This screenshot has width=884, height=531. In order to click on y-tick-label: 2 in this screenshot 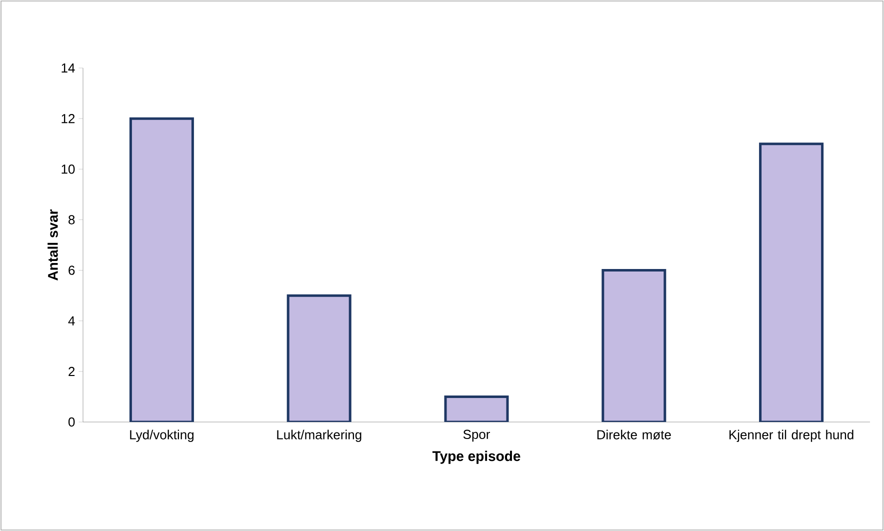, I will do `click(71, 371)`.